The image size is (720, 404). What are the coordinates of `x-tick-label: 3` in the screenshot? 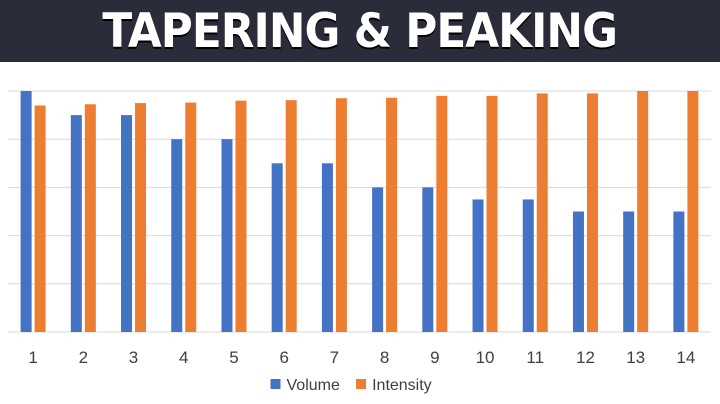 It's located at (133, 357).